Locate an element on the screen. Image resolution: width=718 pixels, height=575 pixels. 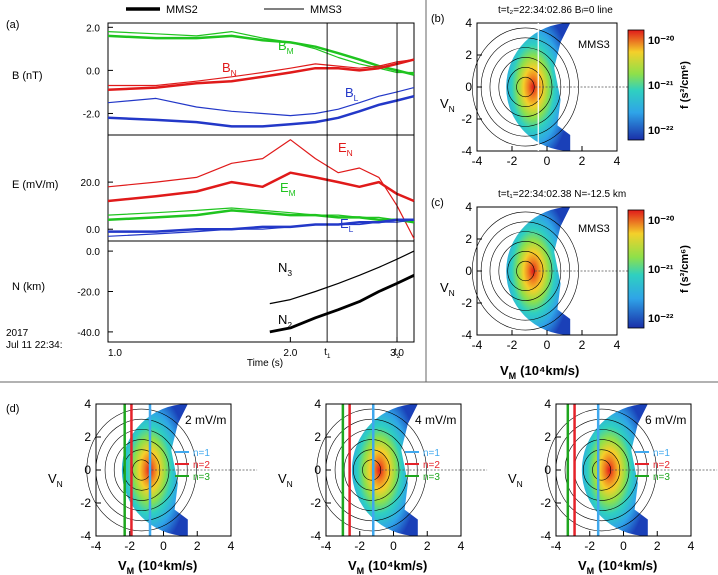
time-series-1: 2.0 0.0 -2.0 B (nT) BM BN BL is located at coordinates (213, 79).